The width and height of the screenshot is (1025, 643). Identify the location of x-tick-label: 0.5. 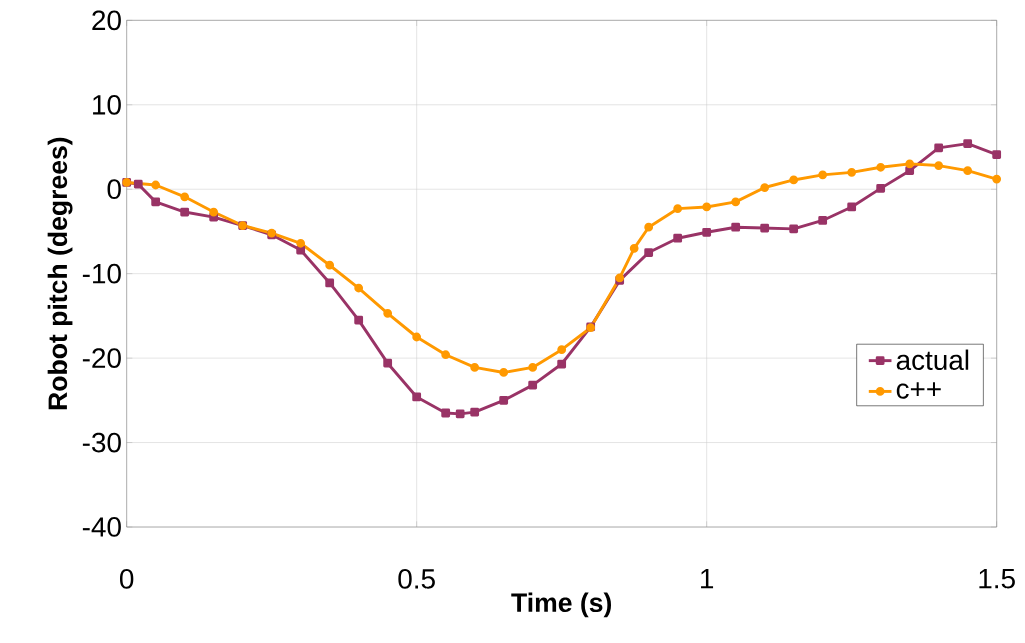
(416, 579).